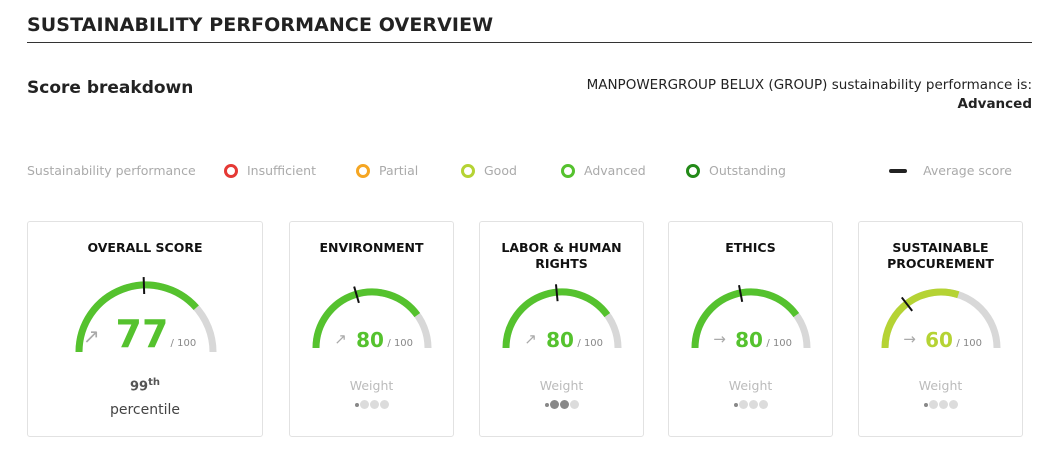  Describe the element at coordinates (231, 170) in the screenshot. I see `insufficient-dot-icon` at that location.